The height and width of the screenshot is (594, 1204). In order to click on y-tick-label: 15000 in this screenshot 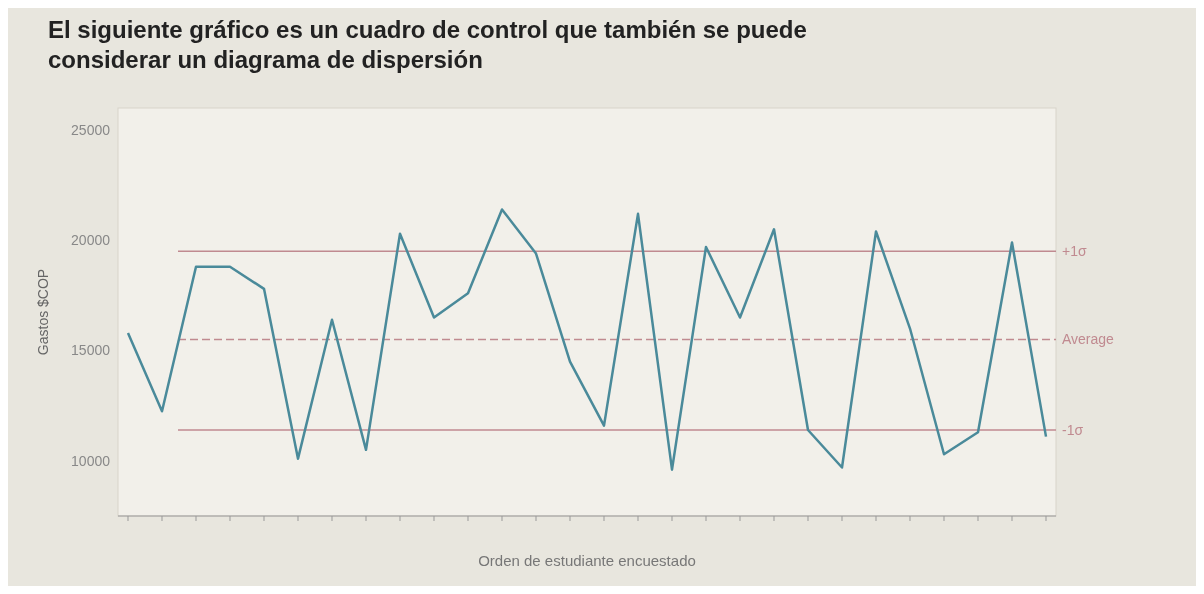, I will do `click(91, 350)`.